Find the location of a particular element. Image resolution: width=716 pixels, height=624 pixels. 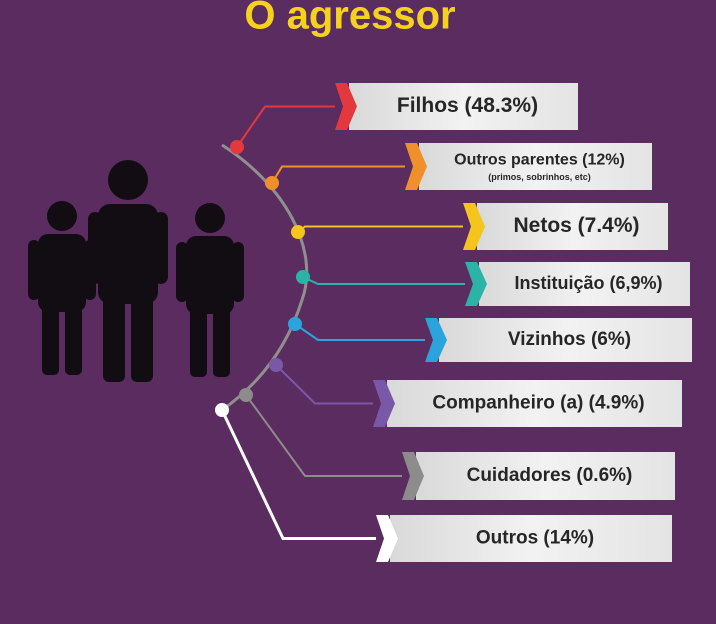

label: Outros (14%) is located at coordinates (535, 538).